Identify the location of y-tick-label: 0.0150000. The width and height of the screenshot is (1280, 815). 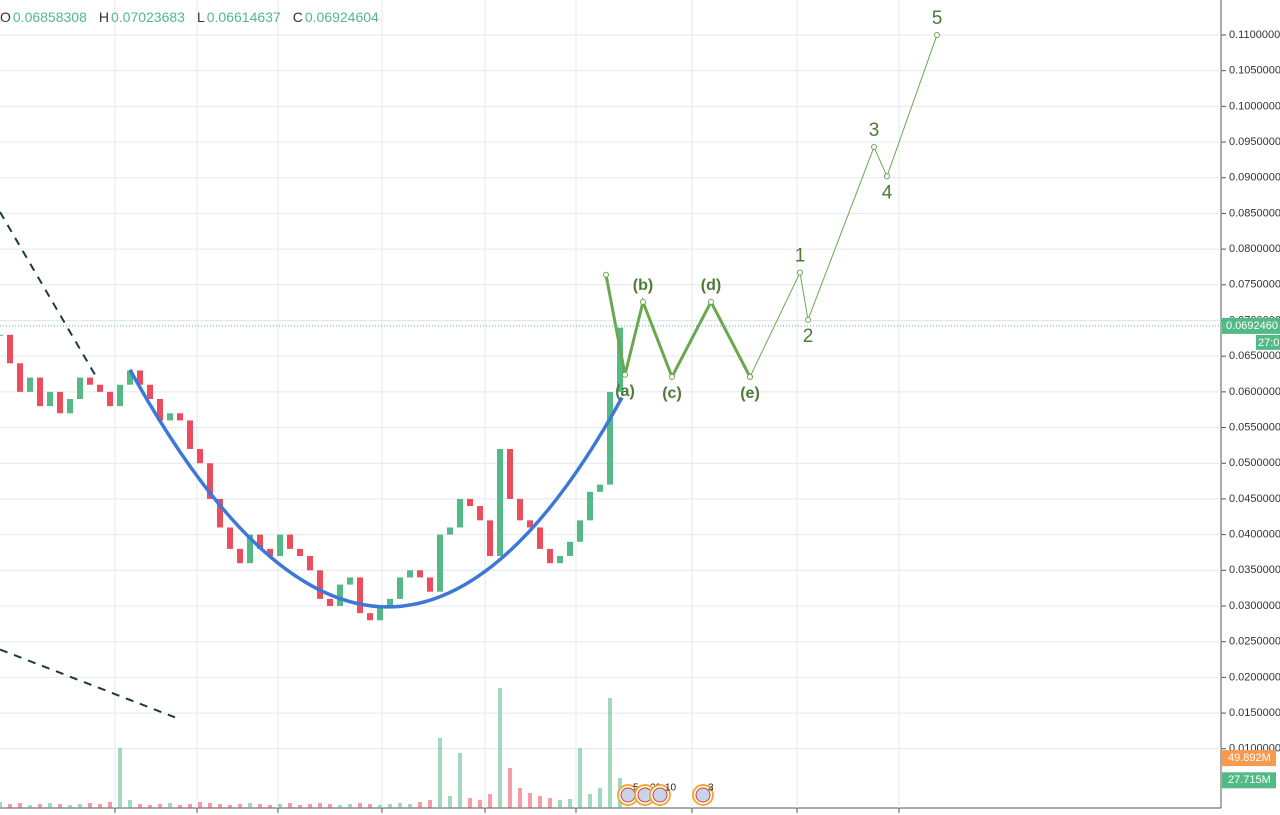
(1254, 713).